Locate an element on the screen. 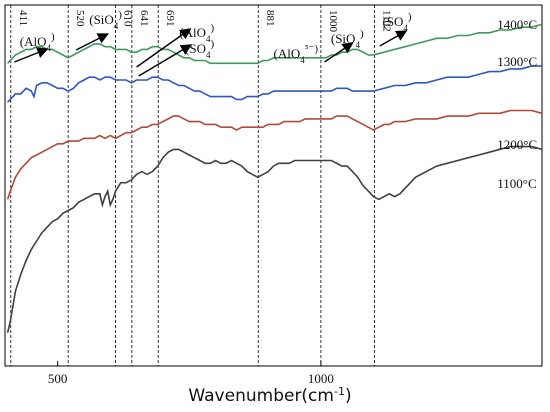 The image size is (550, 412). vline-label-881: 881 is located at coordinates (270, 18).